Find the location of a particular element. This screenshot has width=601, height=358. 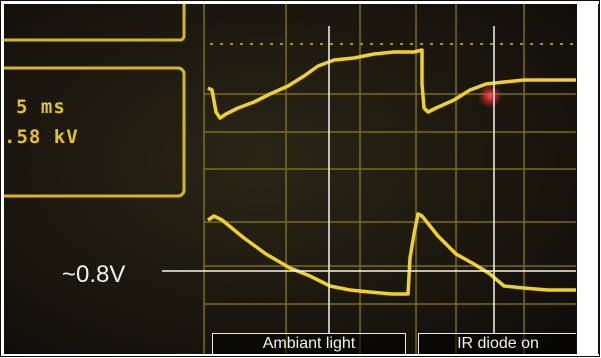

readout-time: 5 ms is located at coordinates (41, 107).